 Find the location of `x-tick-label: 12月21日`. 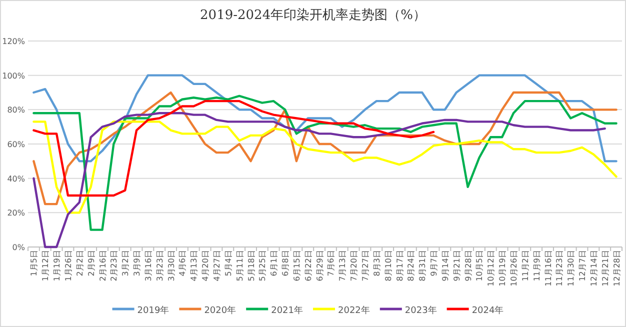

x-tick-label: 12月21日 is located at coordinates (605, 268).